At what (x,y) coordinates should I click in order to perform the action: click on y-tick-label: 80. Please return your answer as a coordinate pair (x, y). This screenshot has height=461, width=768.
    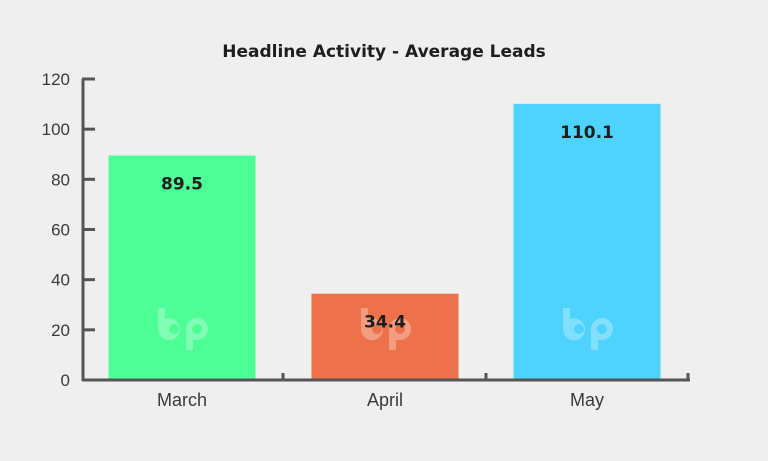
    Looking at the image, I should click on (60, 179).